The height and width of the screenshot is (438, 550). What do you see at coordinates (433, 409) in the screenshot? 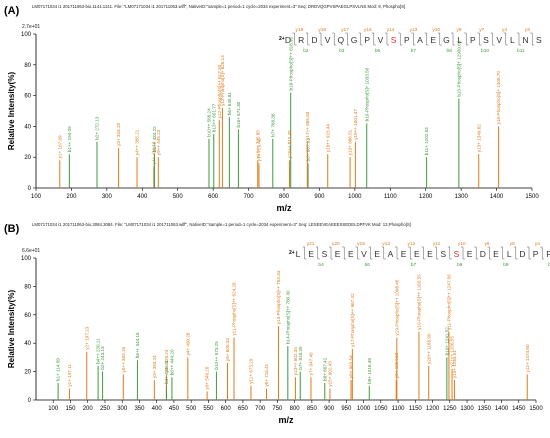
I see `x-tick-label: 1200` at bounding box center [433, 409].